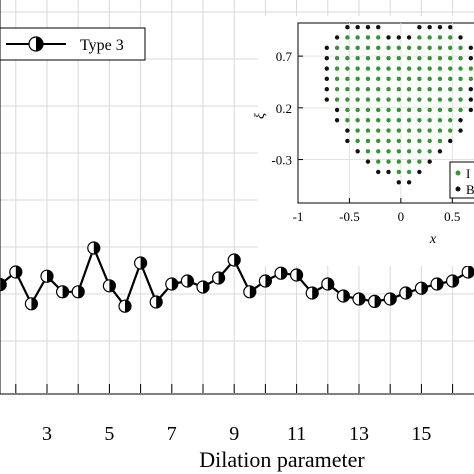 The width and height of the screenshot is (474, 474). What do you see at coordinates (281, 160) in the screenshot?
I see `inset-y-tick-label: -0.3` at bounding box center [281, 160].